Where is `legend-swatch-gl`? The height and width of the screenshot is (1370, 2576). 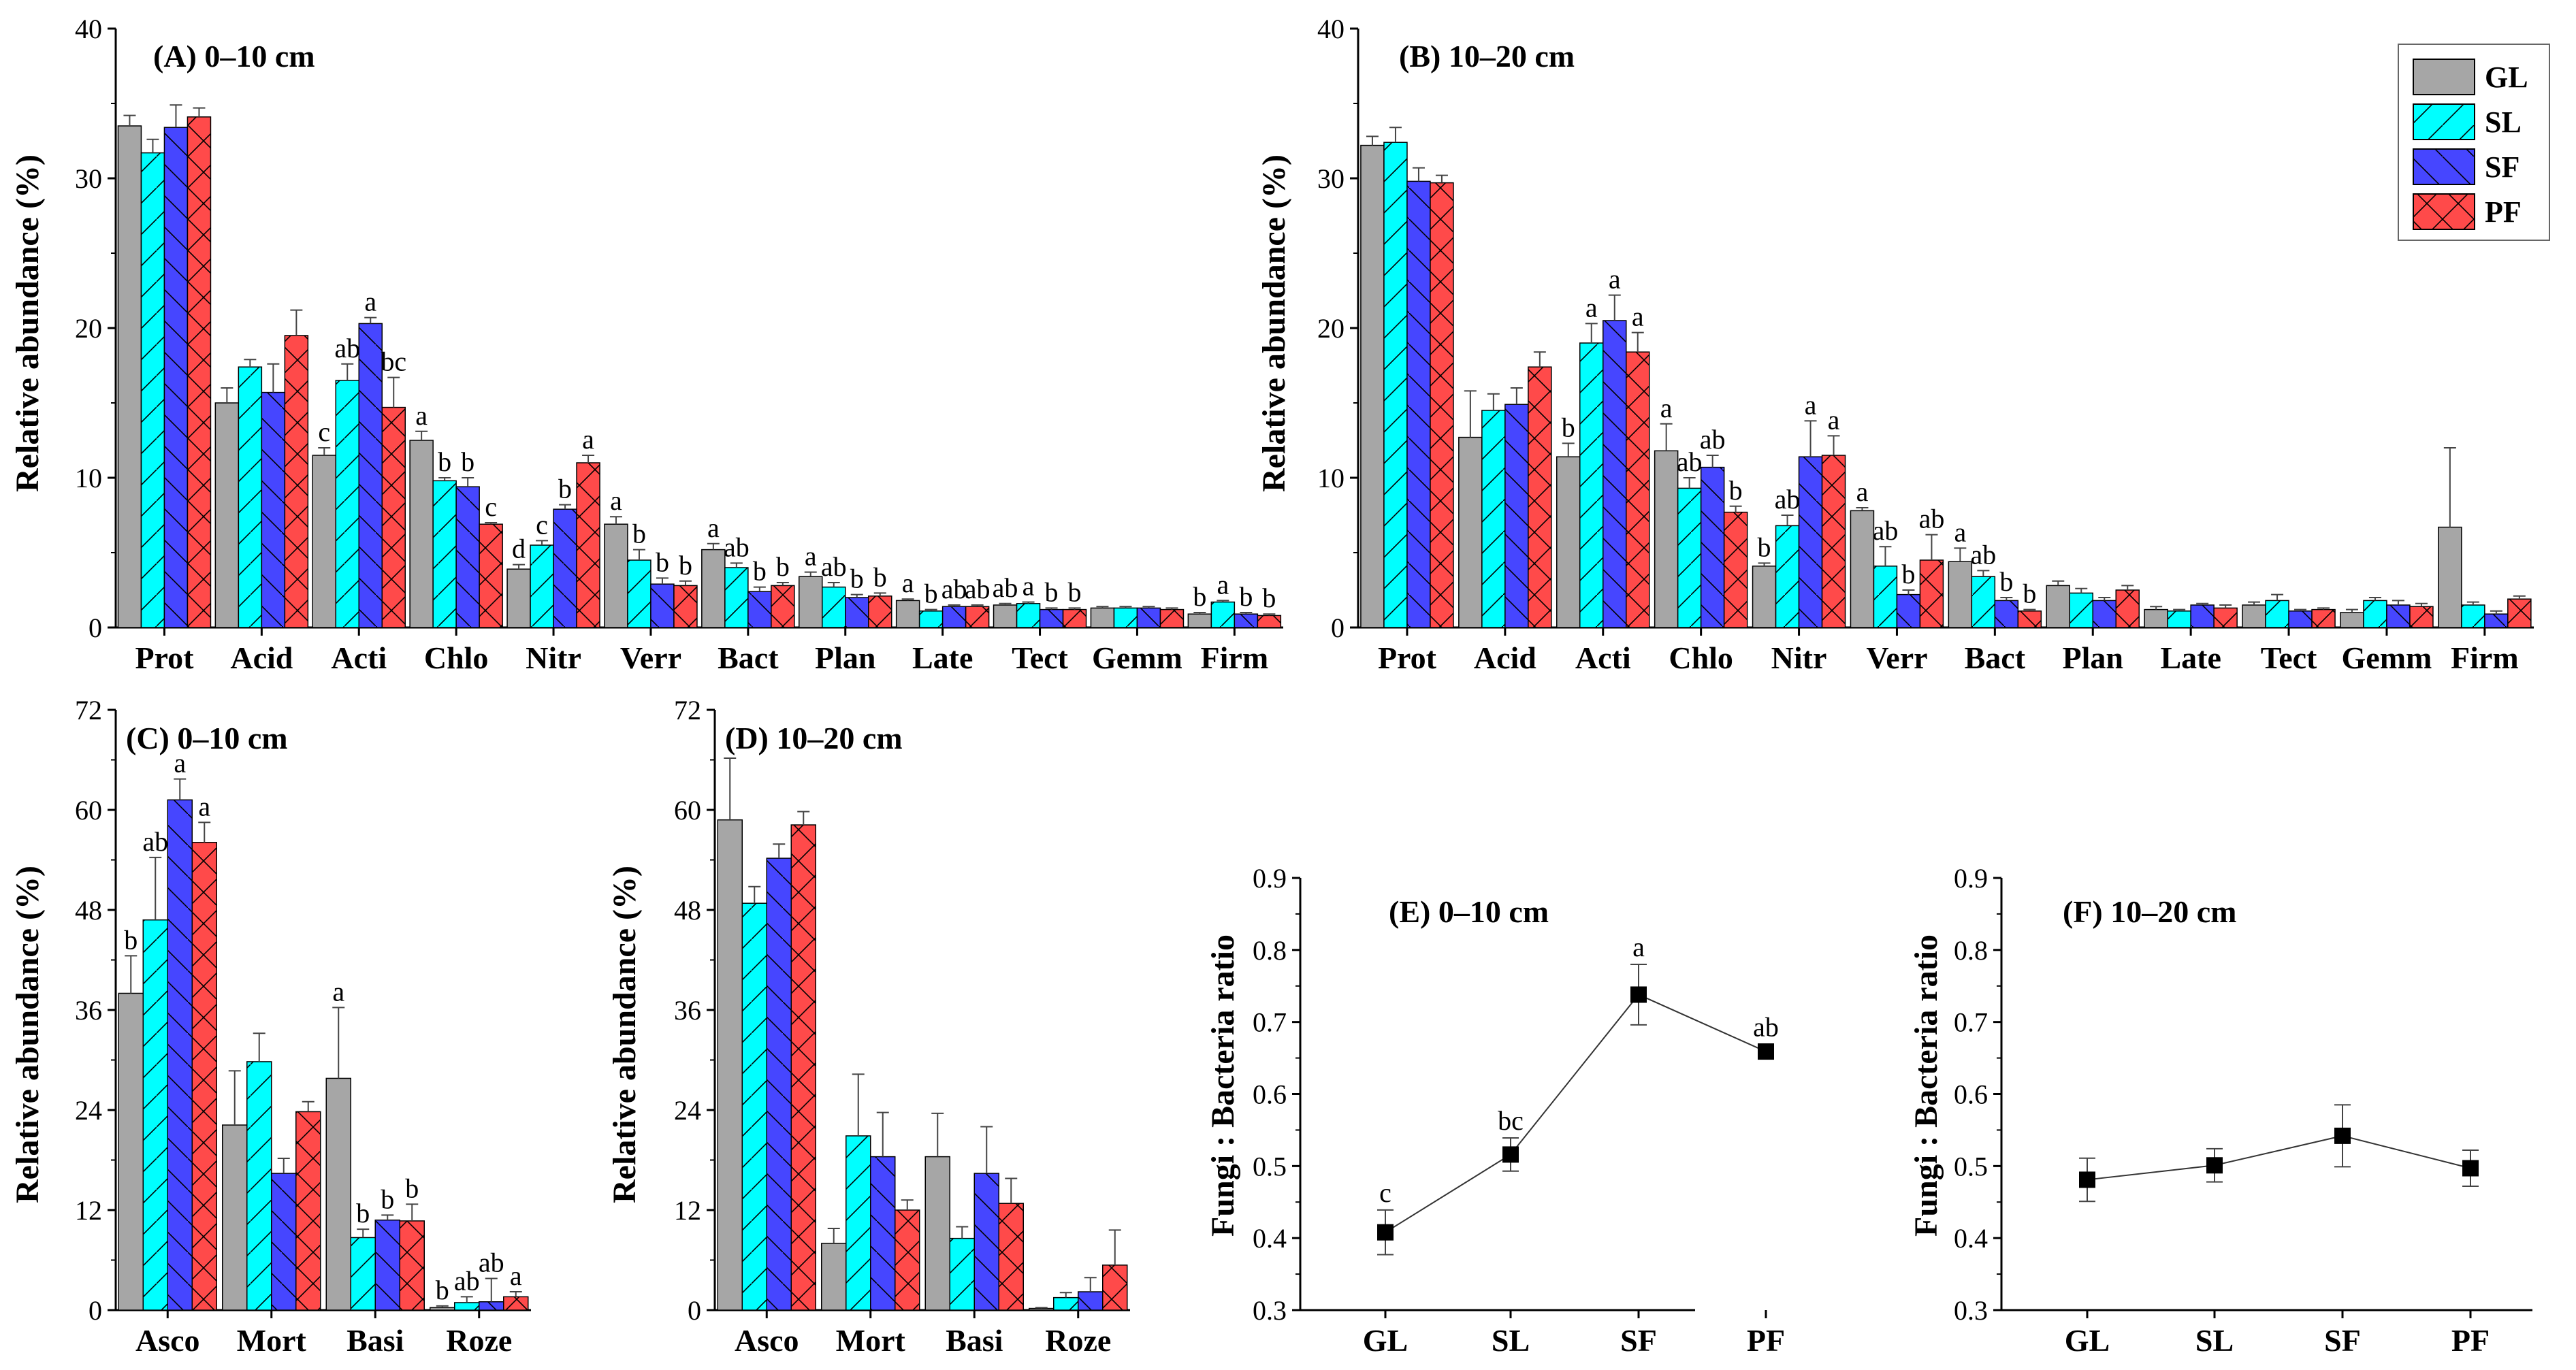
legend-swatch-gl is located at coordinates (2444, 77).